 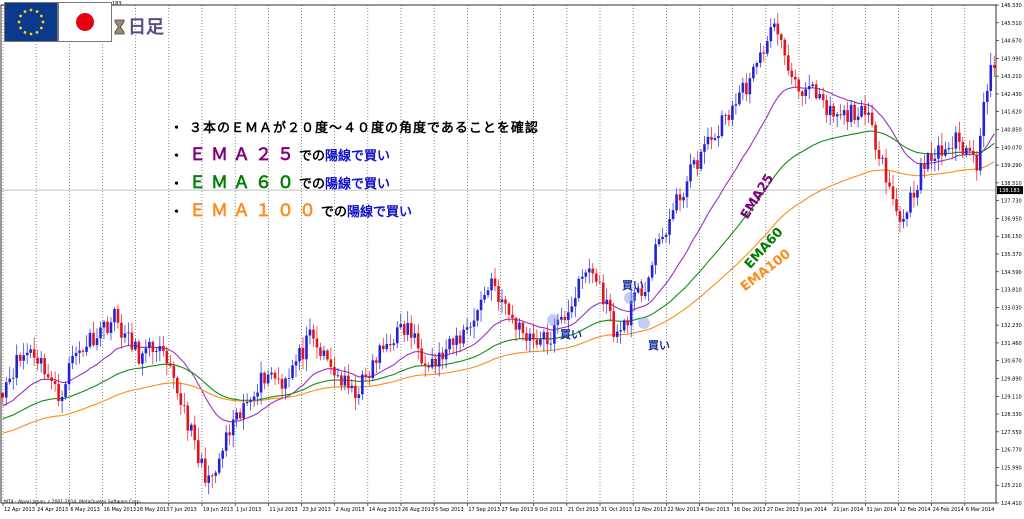 What do you see at coordinates (1011, 291) in the screenshot?
I see `price-tick-label: 133.810` at bounding box center [1011, 291].